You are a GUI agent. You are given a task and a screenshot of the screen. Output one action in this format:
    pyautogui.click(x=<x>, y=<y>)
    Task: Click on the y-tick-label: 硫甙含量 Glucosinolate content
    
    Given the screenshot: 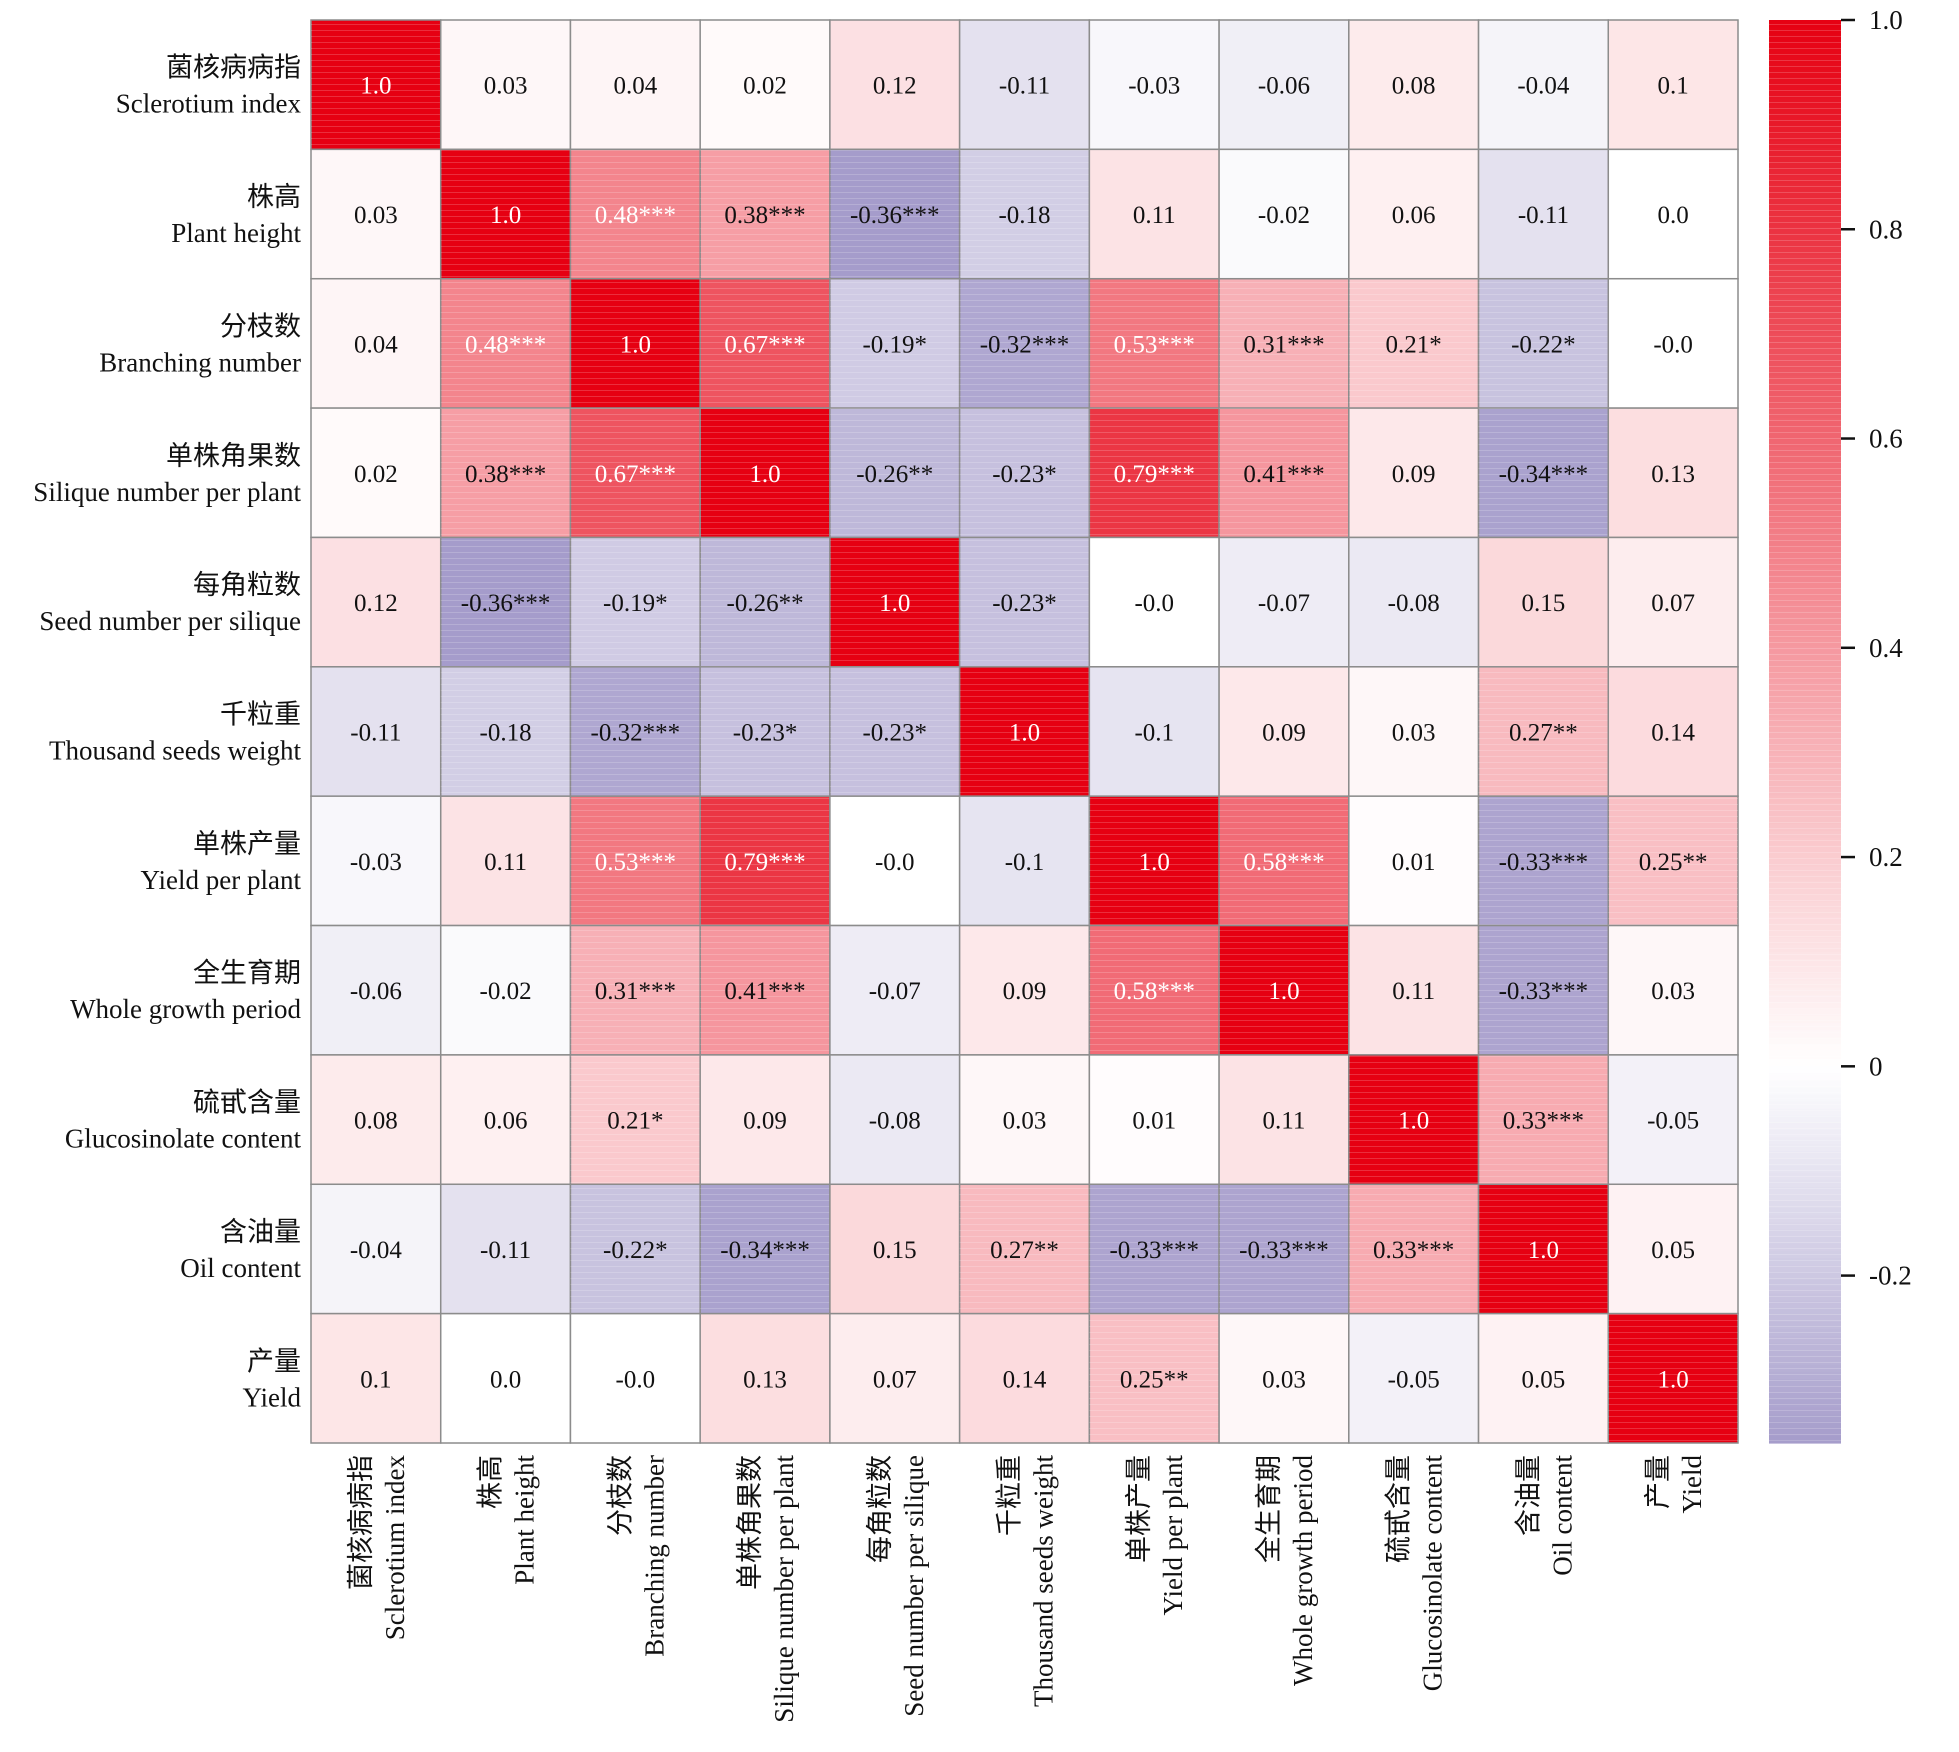 What is the action you would take?
    pyautogui.click(x=183, y=1121)
    